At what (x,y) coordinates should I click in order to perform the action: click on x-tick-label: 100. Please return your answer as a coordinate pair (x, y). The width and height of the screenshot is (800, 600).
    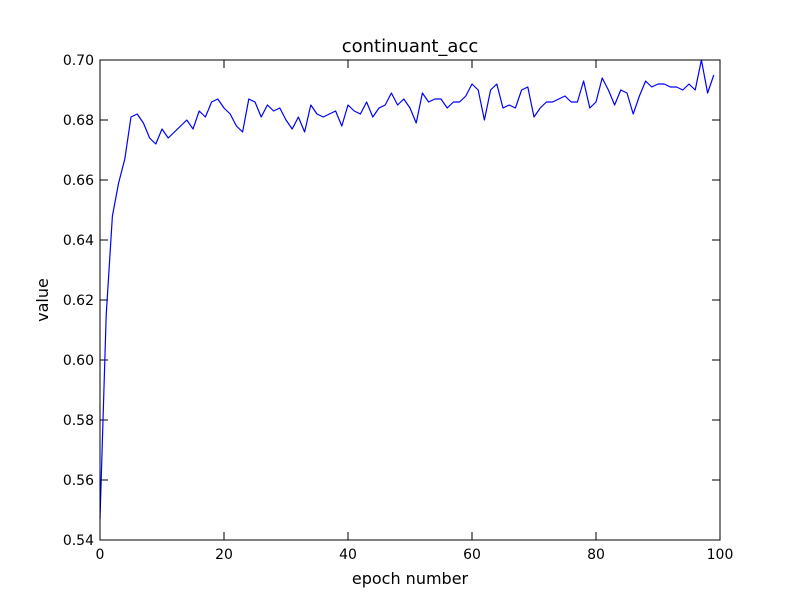
    Looking at the image, I should click on (720, 555).